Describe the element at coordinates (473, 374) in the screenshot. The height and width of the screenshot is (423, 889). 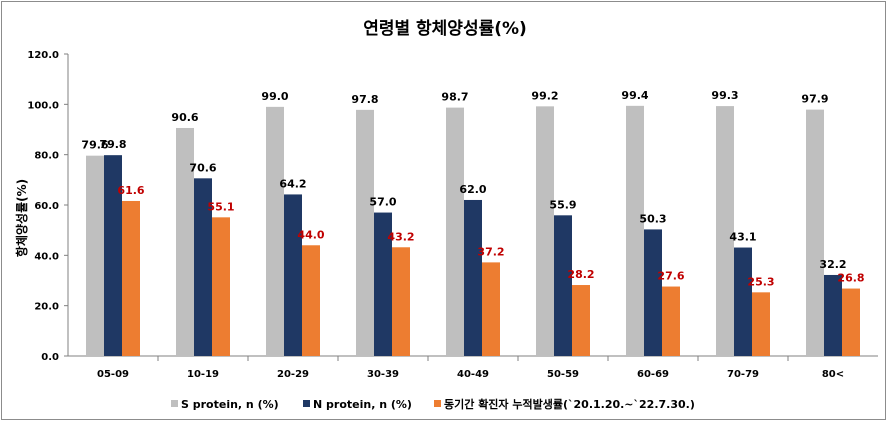
I see `x-tick-label: 40-49` at that location.